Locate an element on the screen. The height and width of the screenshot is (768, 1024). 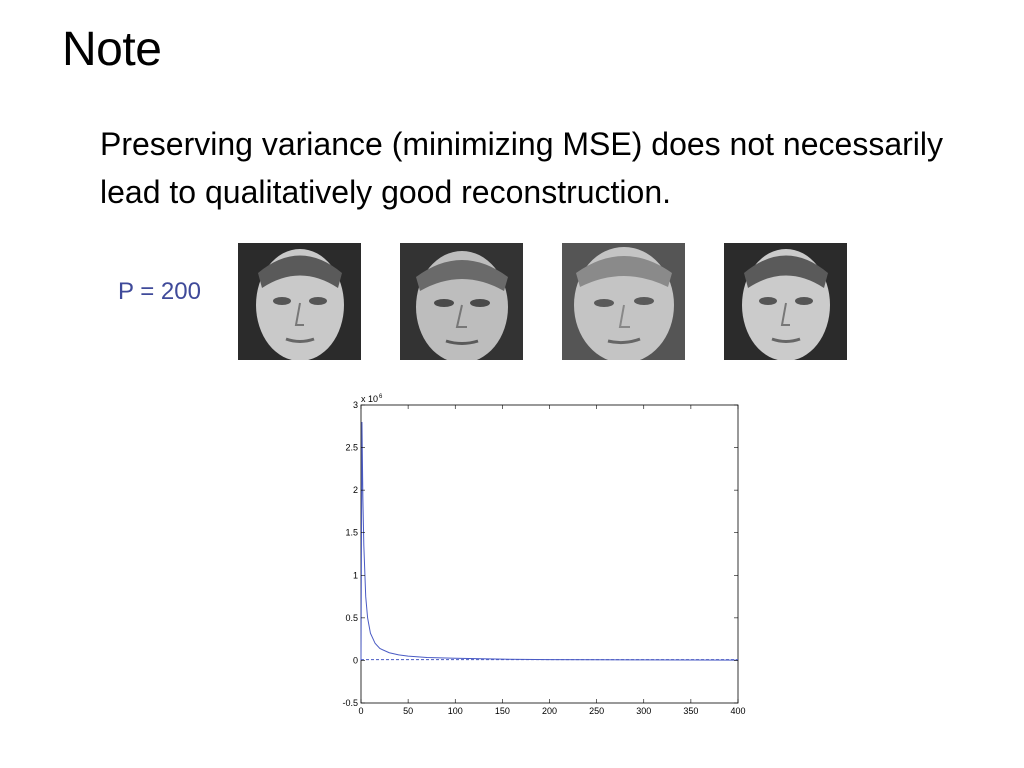
x-tick-label: 150 is located at coordinates (502, 711).